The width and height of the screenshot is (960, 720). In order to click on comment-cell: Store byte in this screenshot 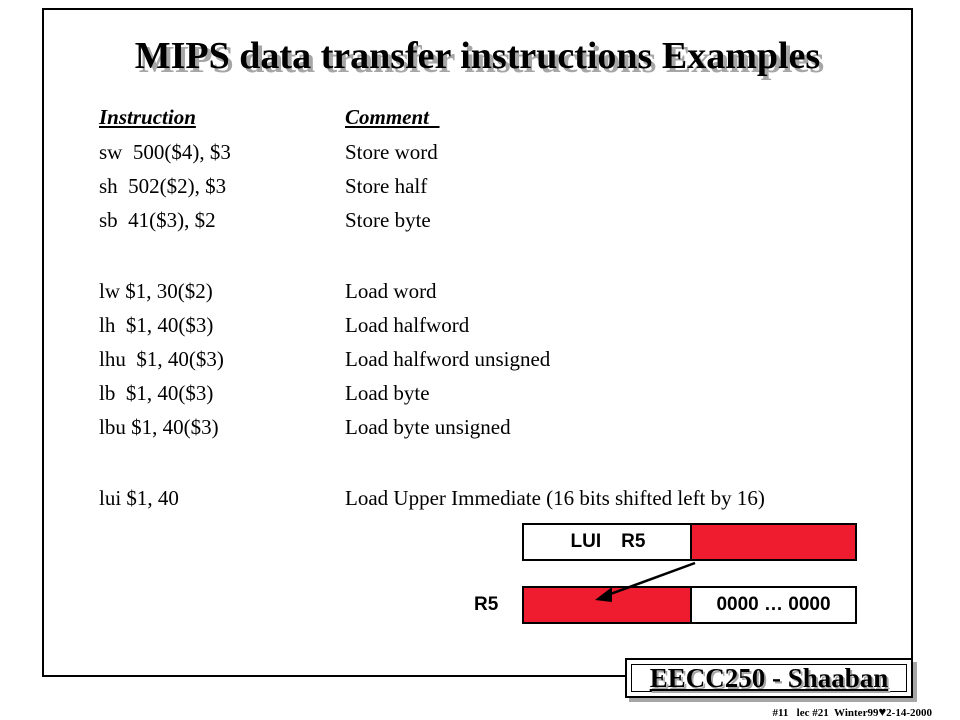, I will do `click(388, 220)`.